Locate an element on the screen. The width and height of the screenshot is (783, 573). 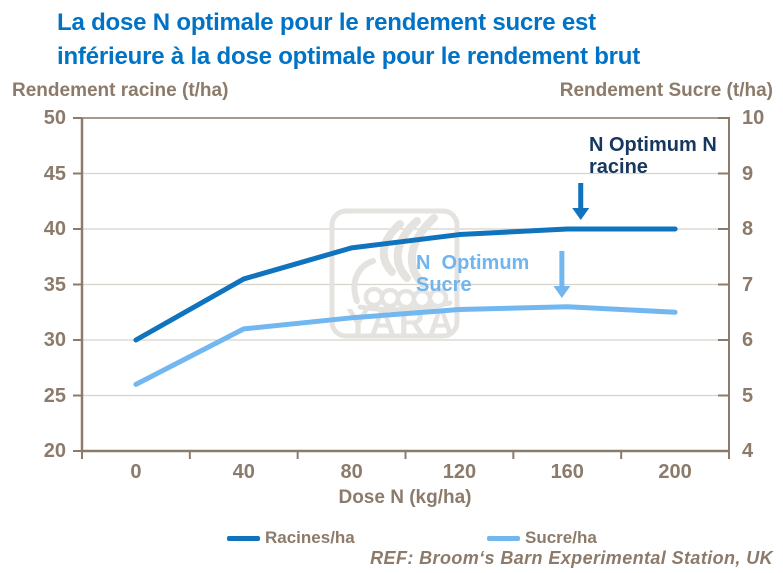
watermark-frame is located at coordinates (394, 273).